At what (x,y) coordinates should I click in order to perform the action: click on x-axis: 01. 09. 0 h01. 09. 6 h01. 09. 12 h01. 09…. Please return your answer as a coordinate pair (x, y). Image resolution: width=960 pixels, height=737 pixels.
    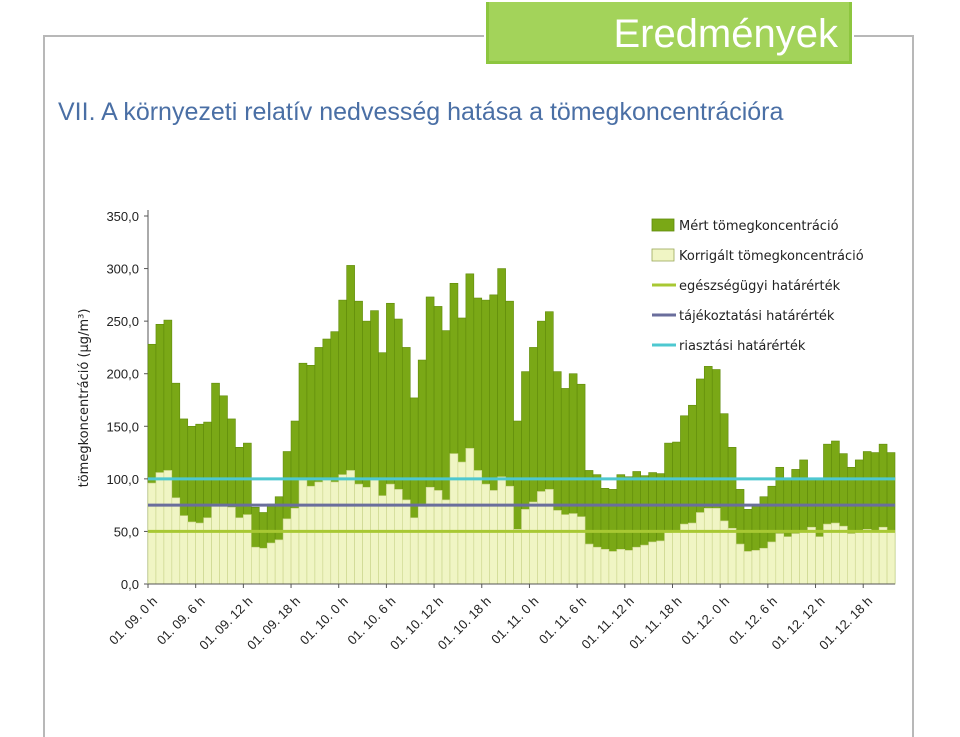
    Looking at the image, I should click on (500, 618).